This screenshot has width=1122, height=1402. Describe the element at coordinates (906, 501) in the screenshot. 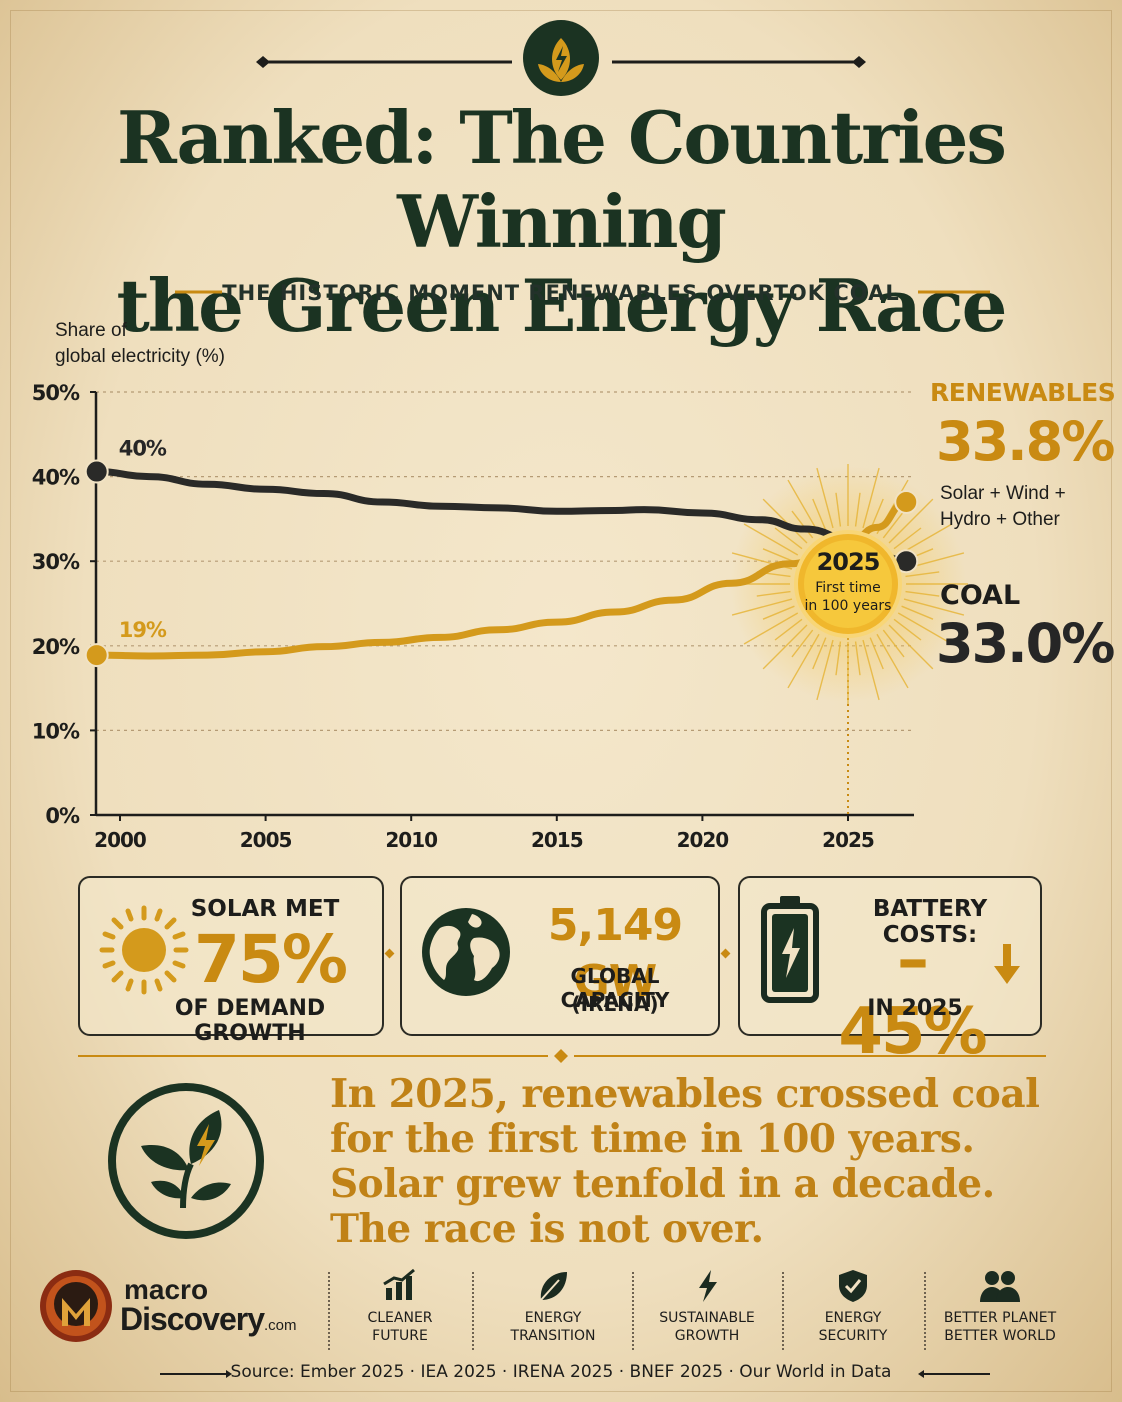

I see `series-end-point` at that location.